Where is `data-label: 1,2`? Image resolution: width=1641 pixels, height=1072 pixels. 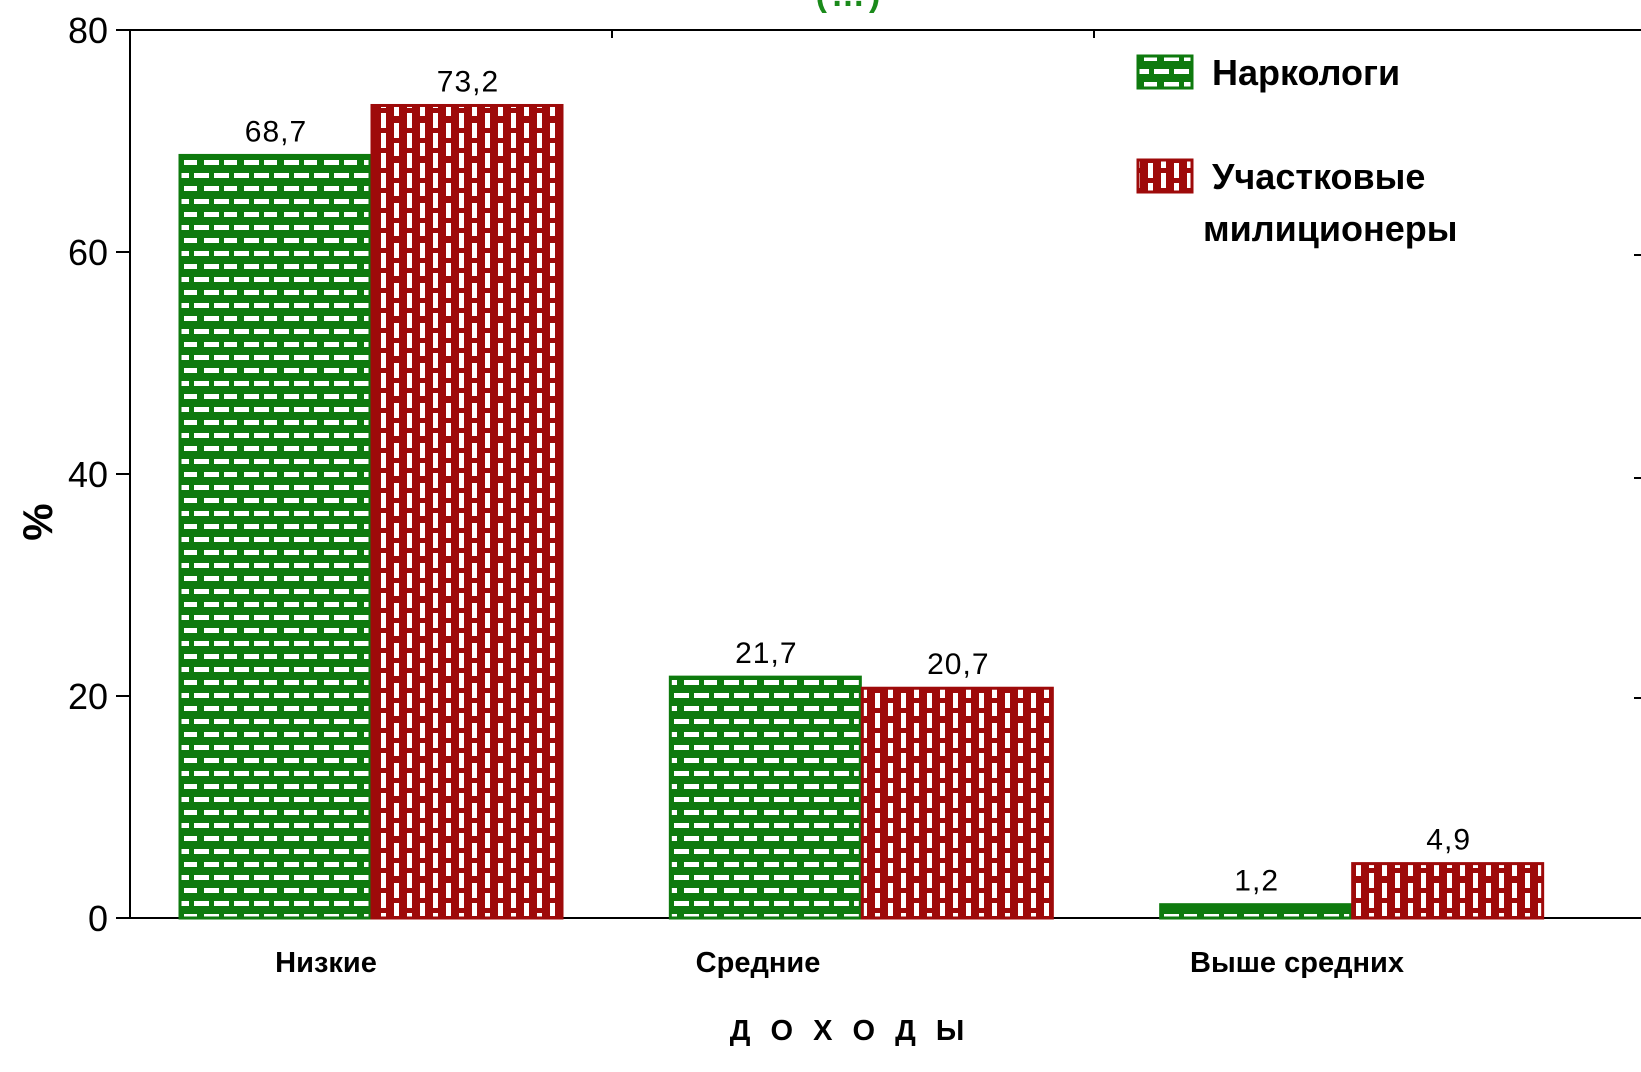
data-label: 1,2 is located at coordinates (1256, 881).